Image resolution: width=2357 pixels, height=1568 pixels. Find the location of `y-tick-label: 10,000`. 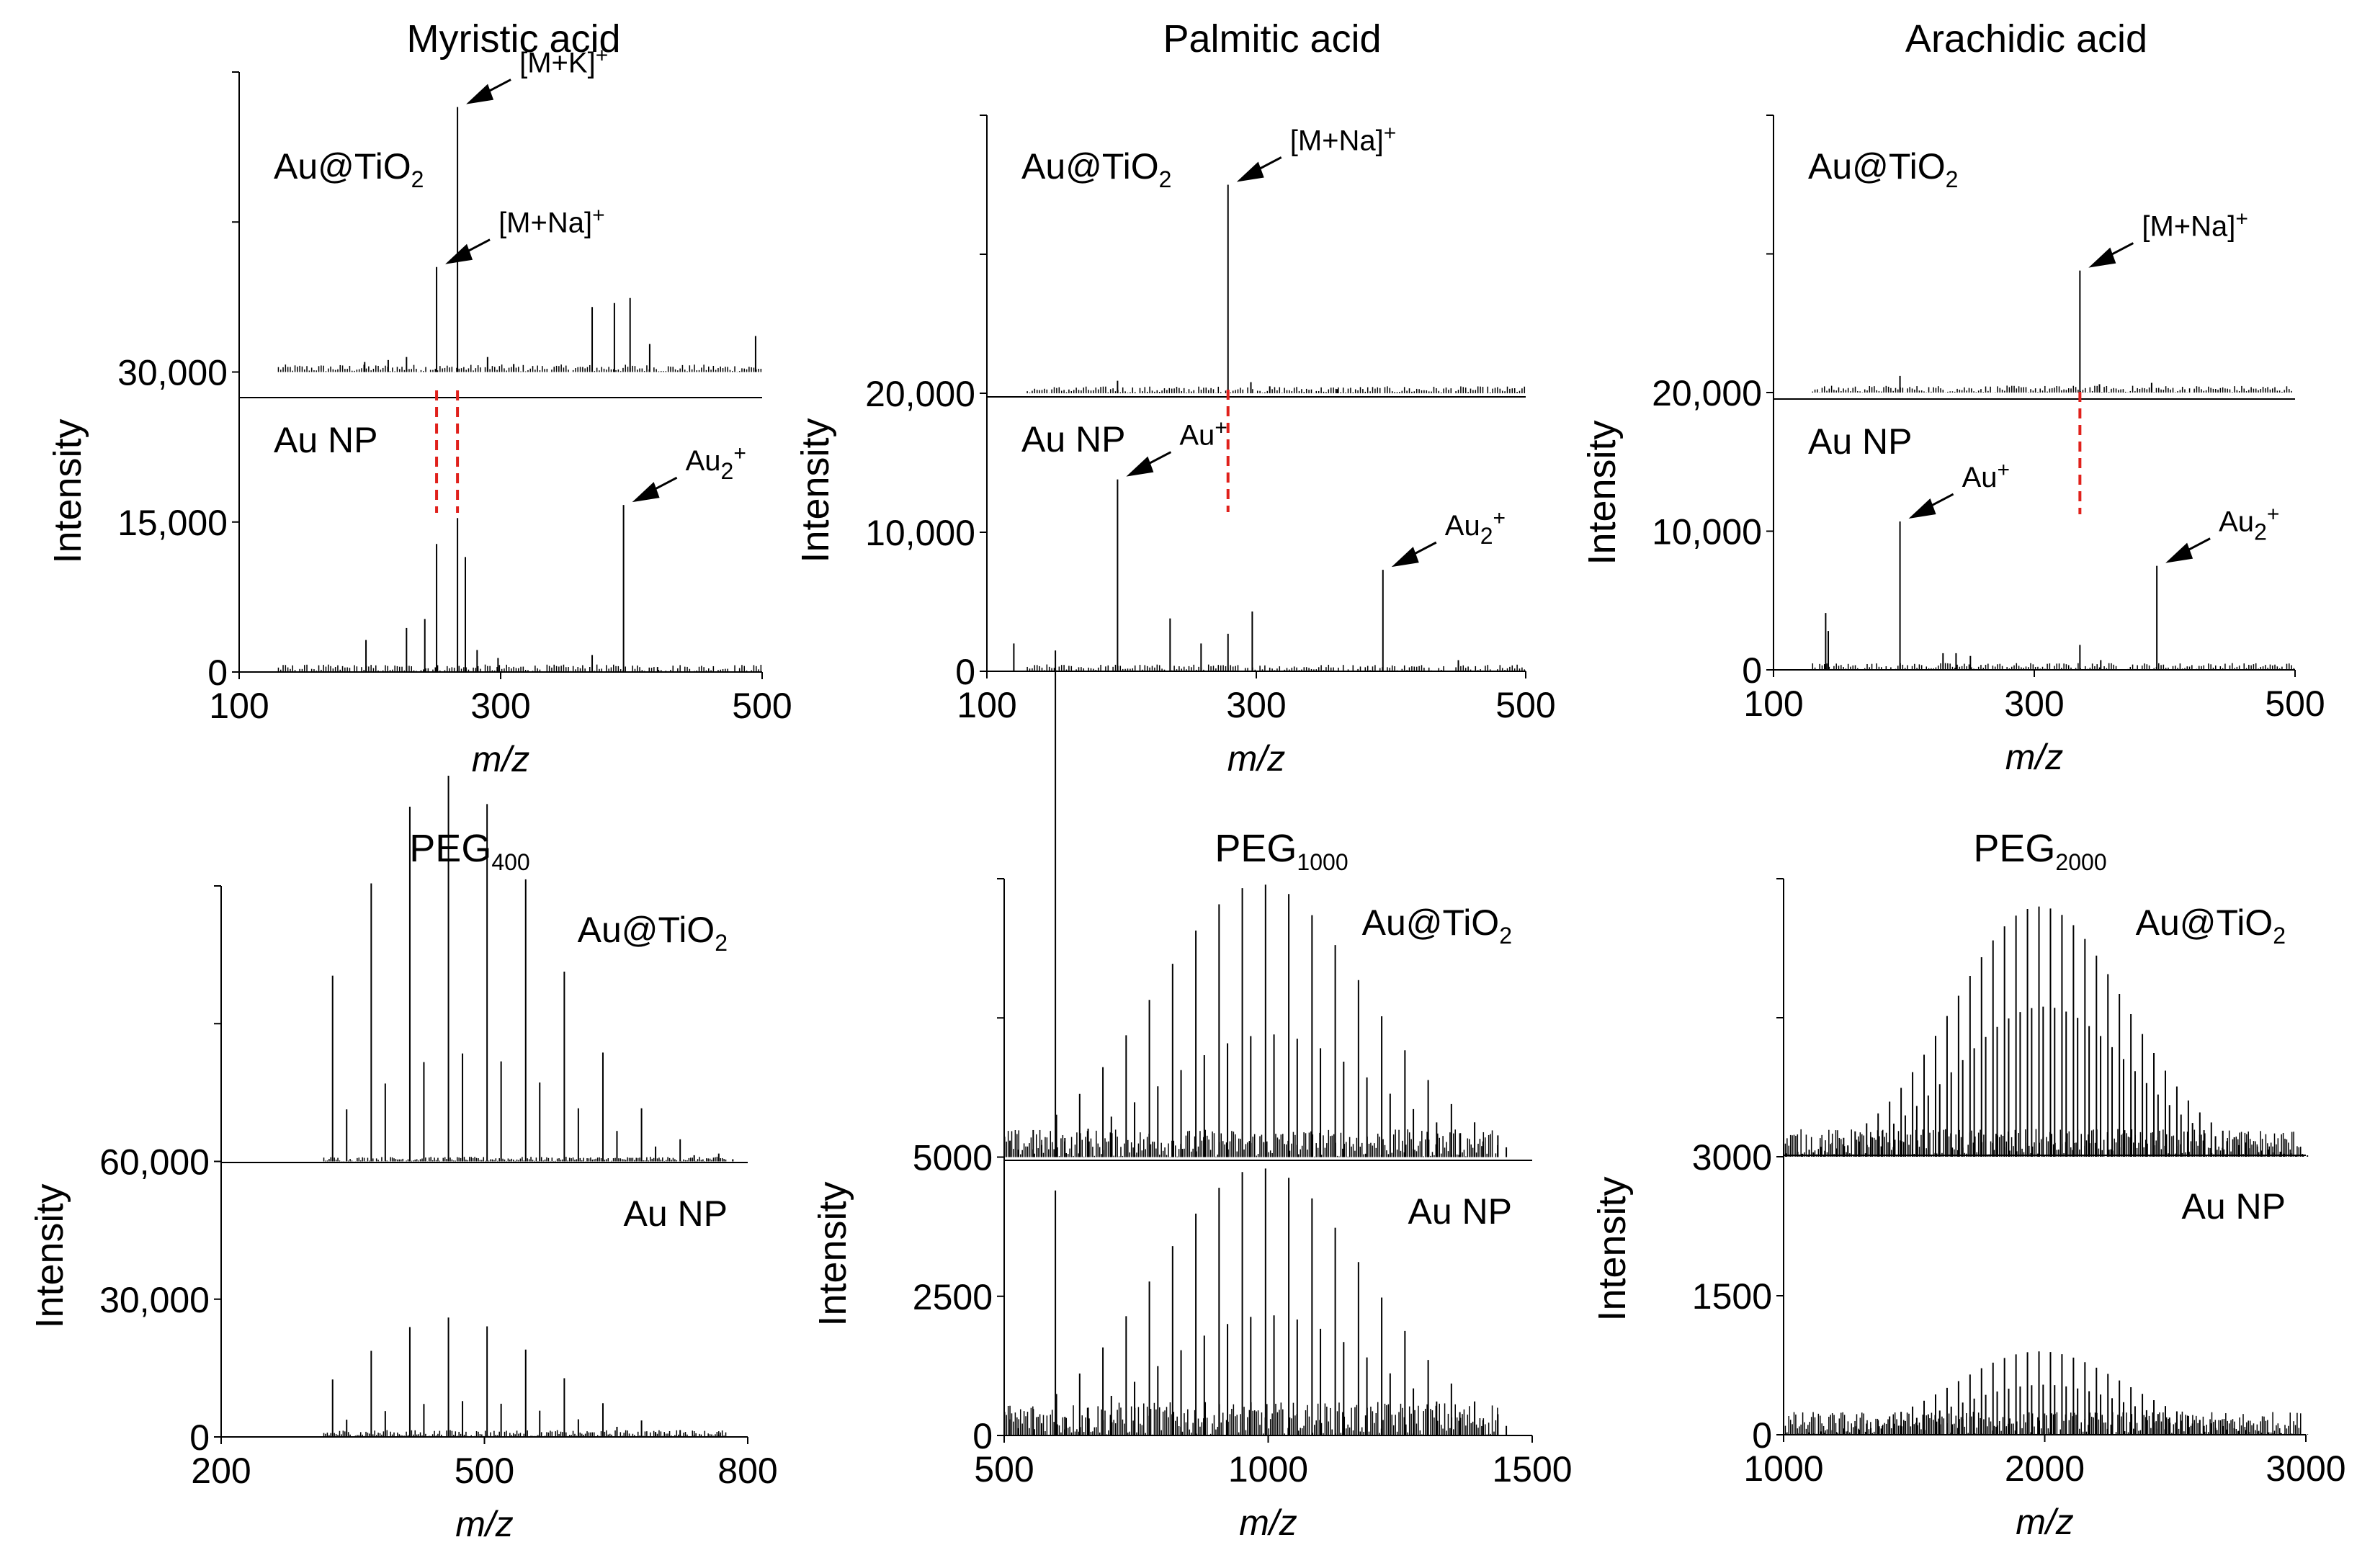

y-tick-label: 10,000 is located at coordinates (1707, 532).